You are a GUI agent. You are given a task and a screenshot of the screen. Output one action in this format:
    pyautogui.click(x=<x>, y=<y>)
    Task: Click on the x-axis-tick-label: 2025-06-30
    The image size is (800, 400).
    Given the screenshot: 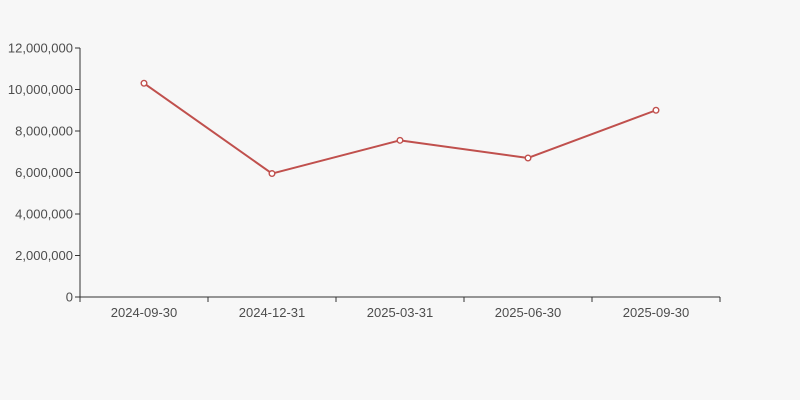 What is the action you would take?
    pyautogui.click(x=528, y=312)
    